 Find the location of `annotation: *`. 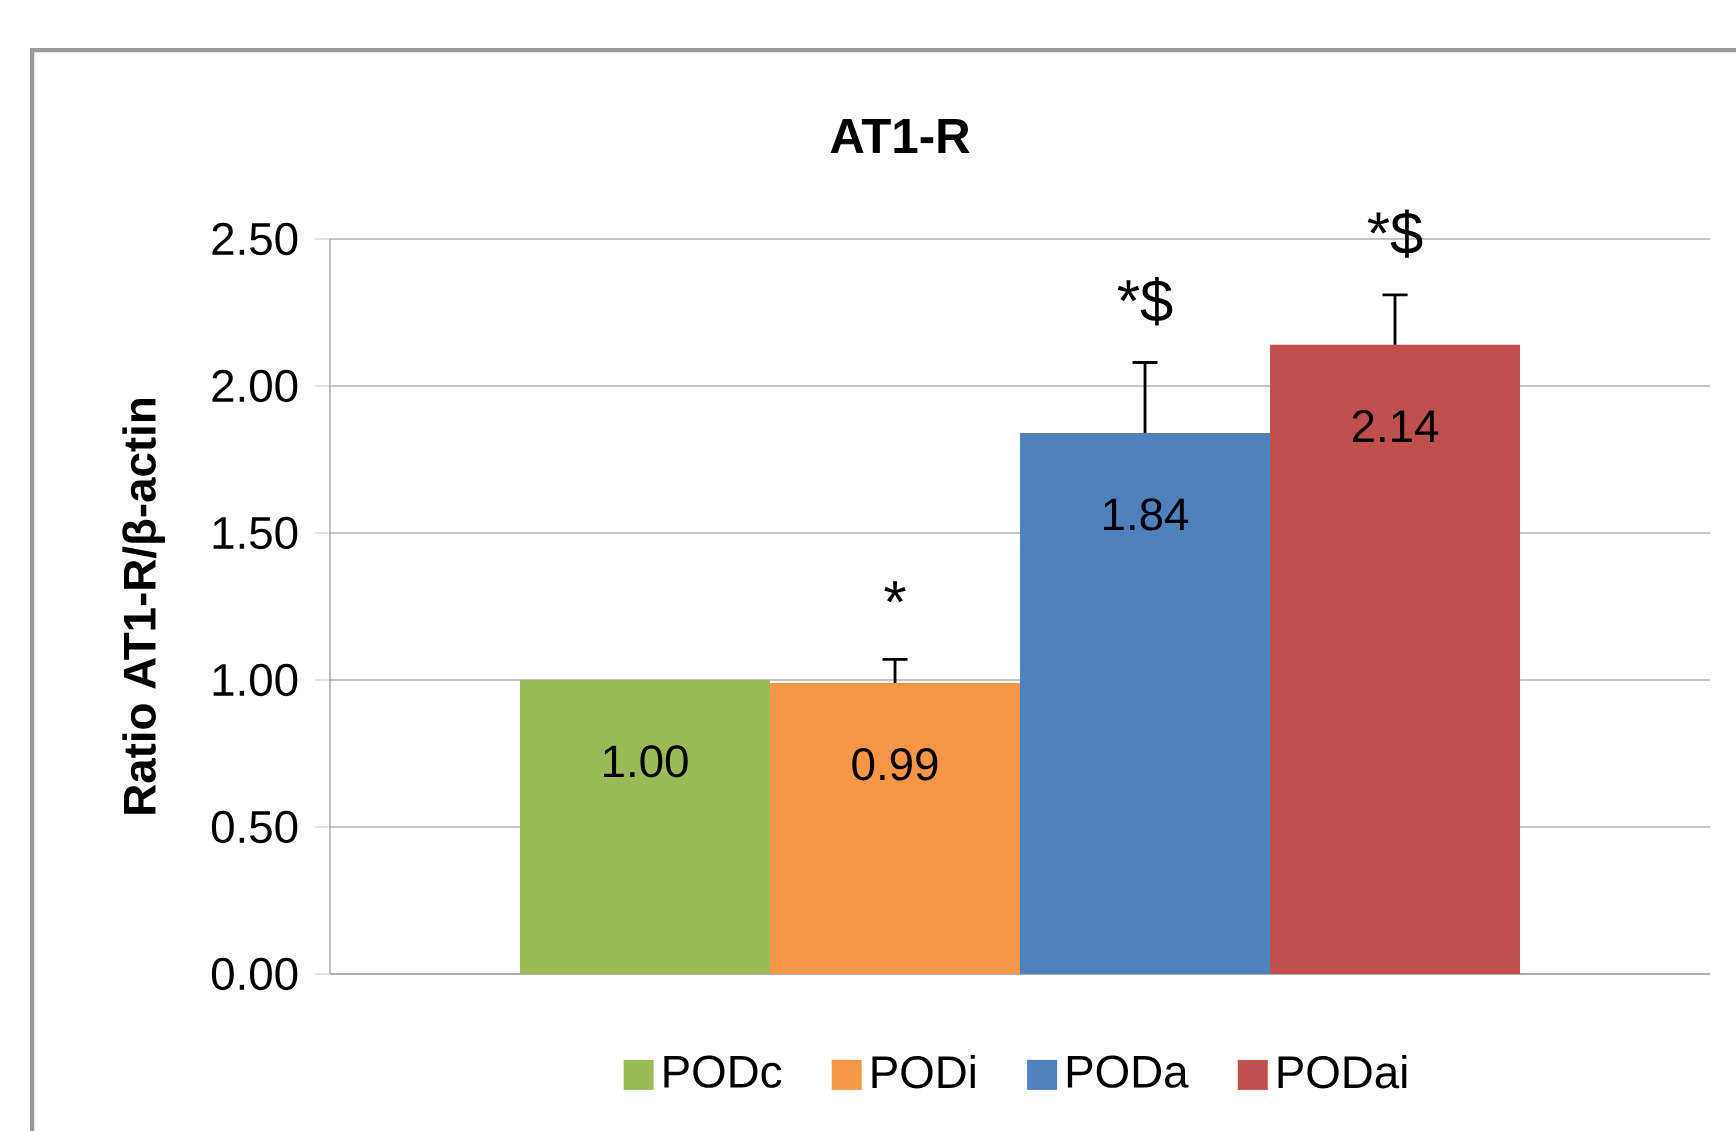

annotation: * is located at coordinates (895, 592).